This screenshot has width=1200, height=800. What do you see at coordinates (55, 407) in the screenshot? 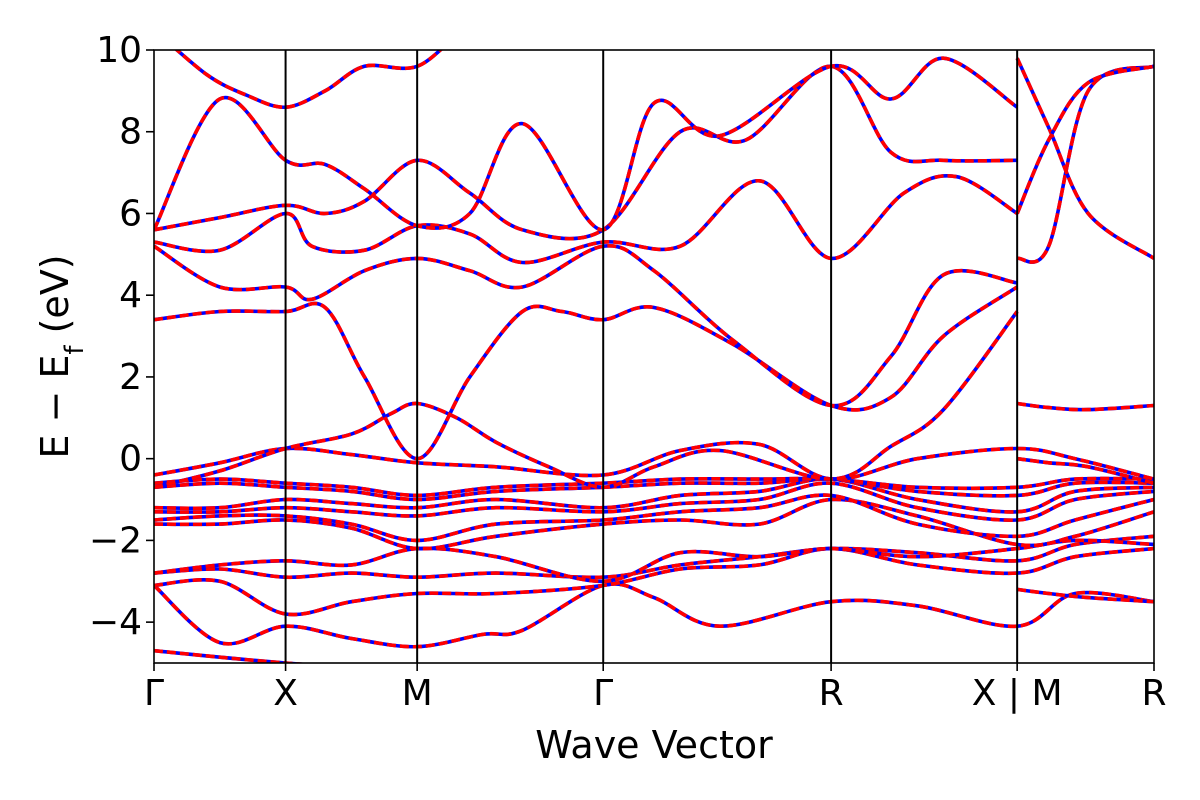
I see `y-axis-label-main: E − E` at bounding box center [55, 407].